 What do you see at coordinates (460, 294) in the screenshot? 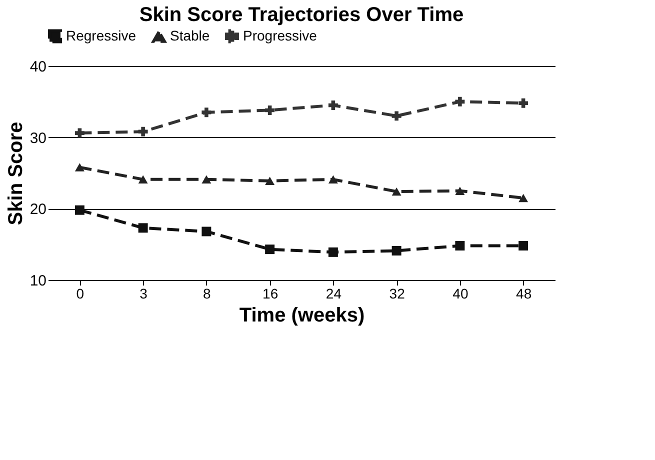
I see `x-tick-label: 40` at bounding box center [460, 294].